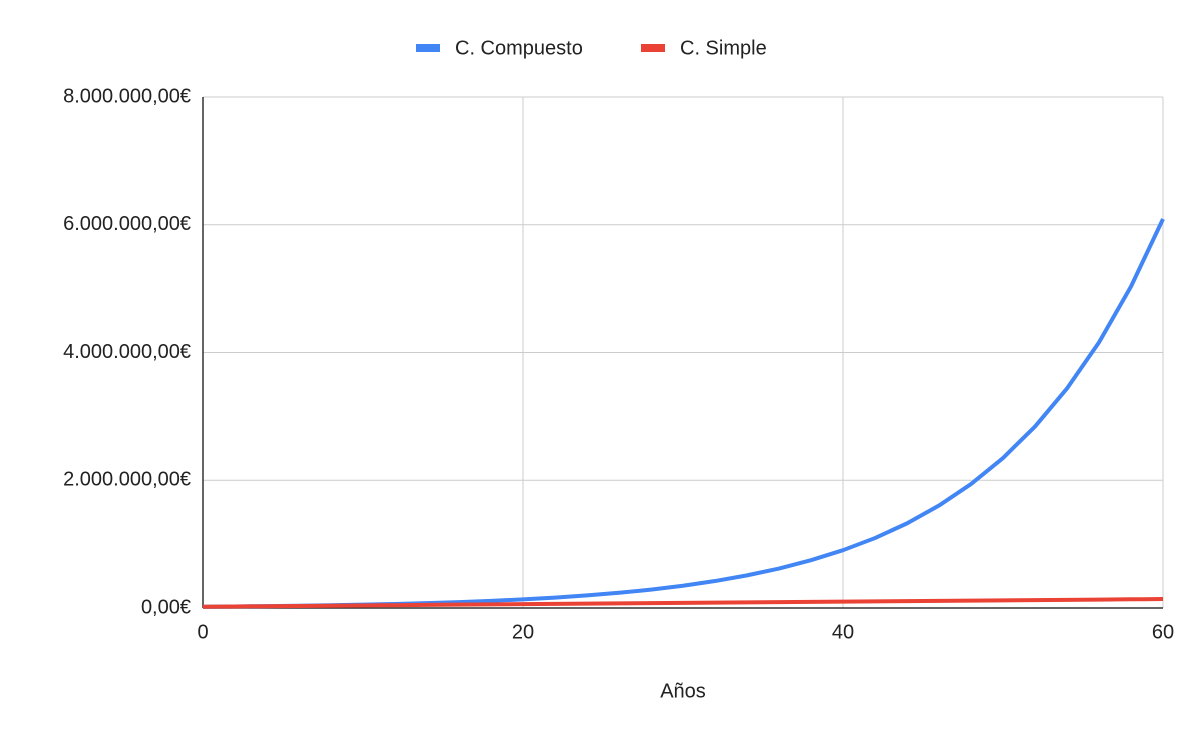  Describe the element at coordinates (523, 632) in the screenshot. I see `x-tick-label: 20` at that location.